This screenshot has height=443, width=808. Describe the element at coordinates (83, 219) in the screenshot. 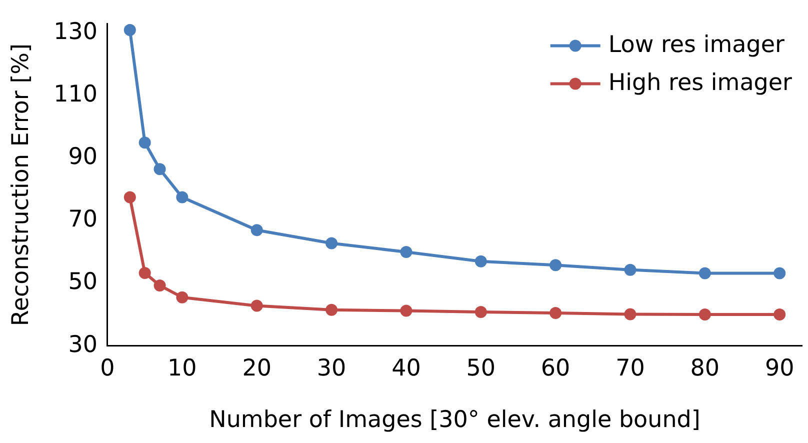

I see `y-tick-label: 70` at that location.